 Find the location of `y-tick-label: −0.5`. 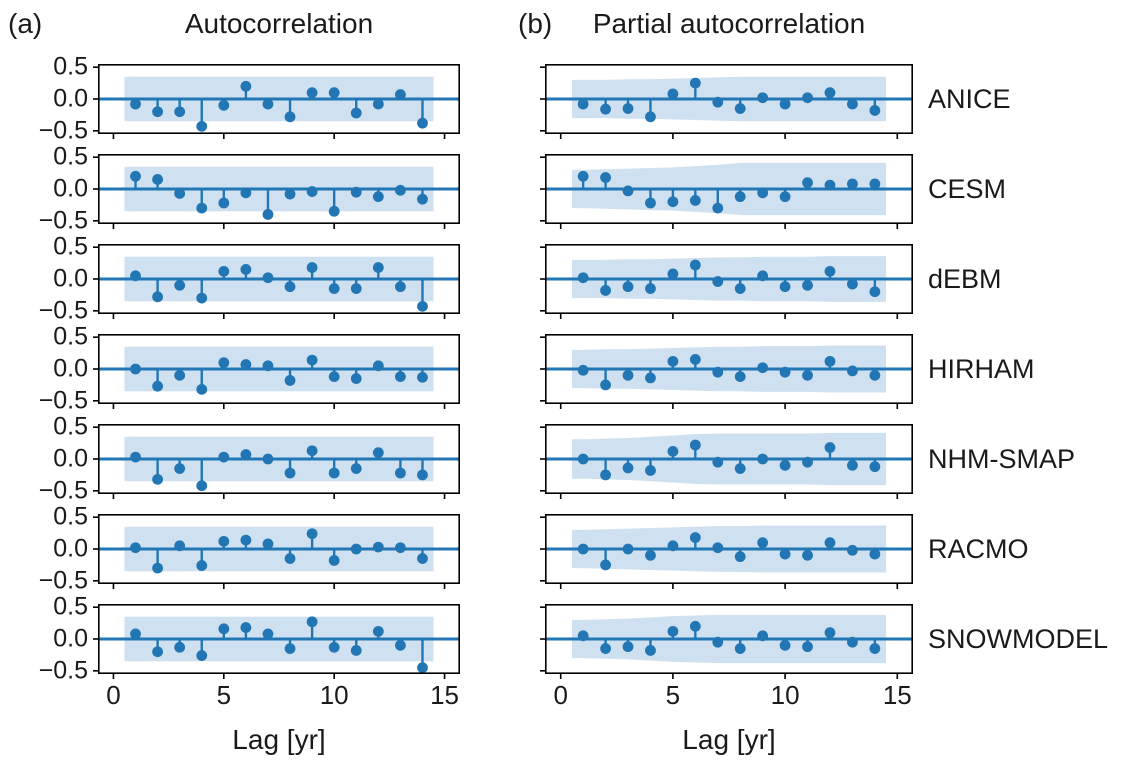

y-tick-label: −0.5 is located at coordinates (63, 310).